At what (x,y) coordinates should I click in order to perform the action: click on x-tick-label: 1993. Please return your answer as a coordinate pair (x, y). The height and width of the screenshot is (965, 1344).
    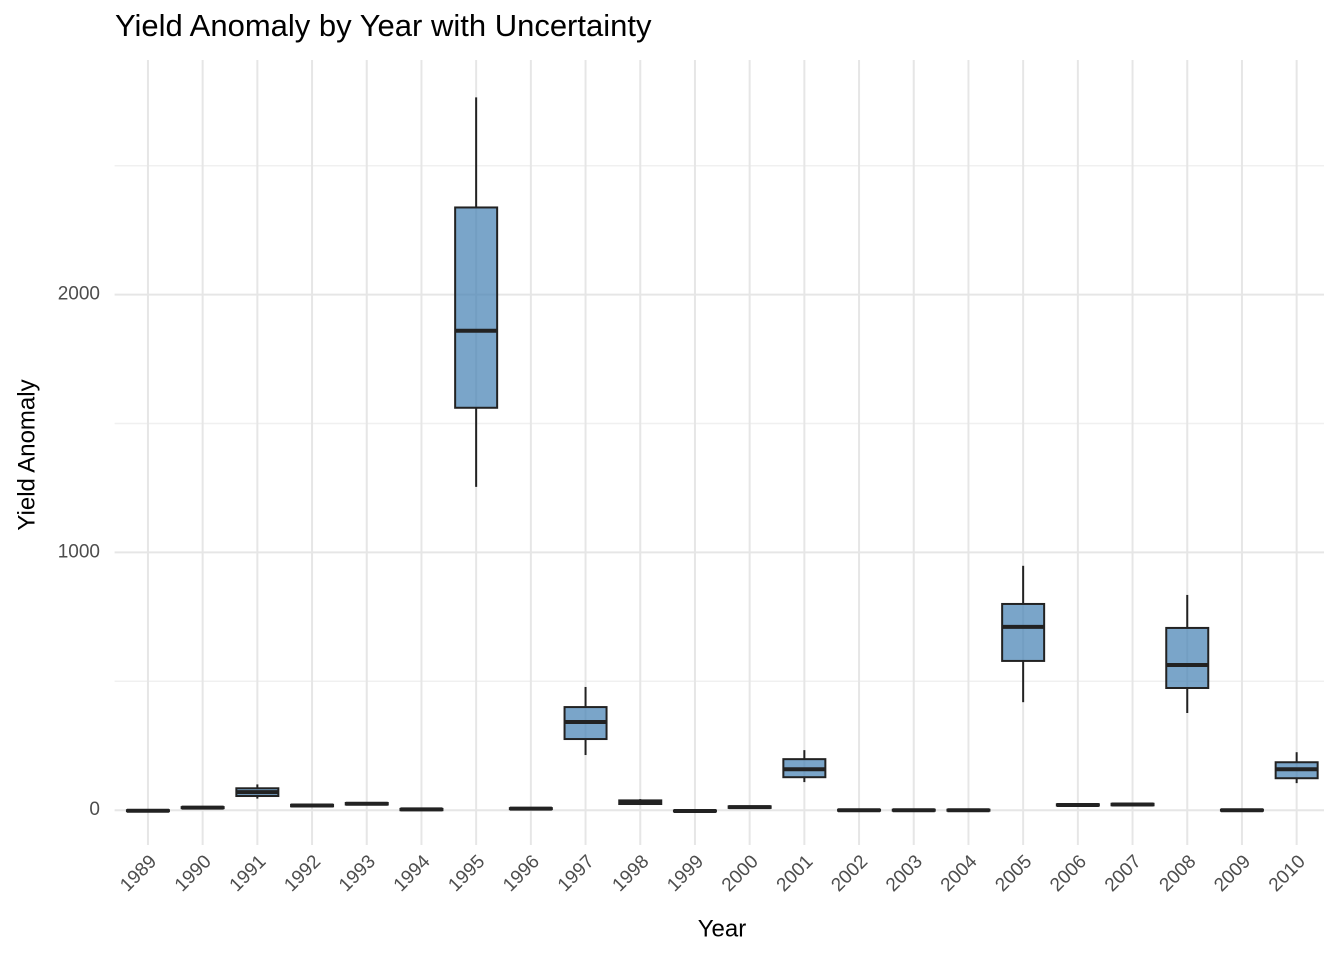
    Looking at the image, I should click on (357, 873).